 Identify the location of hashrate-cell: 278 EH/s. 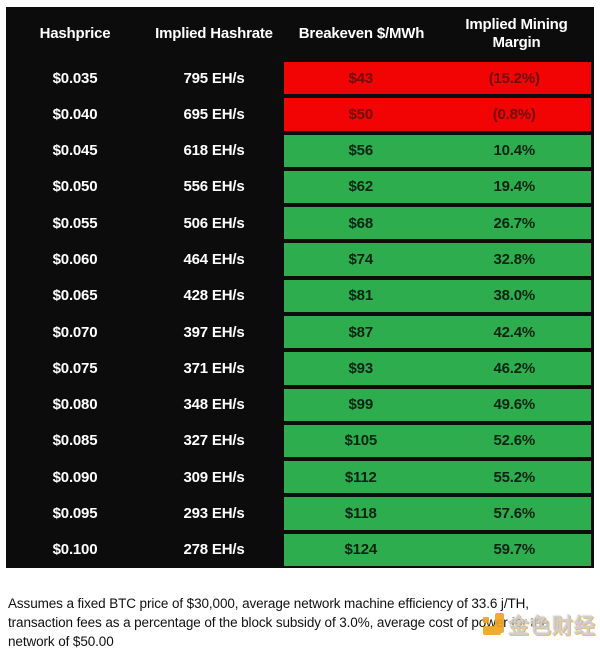
(214, 550).